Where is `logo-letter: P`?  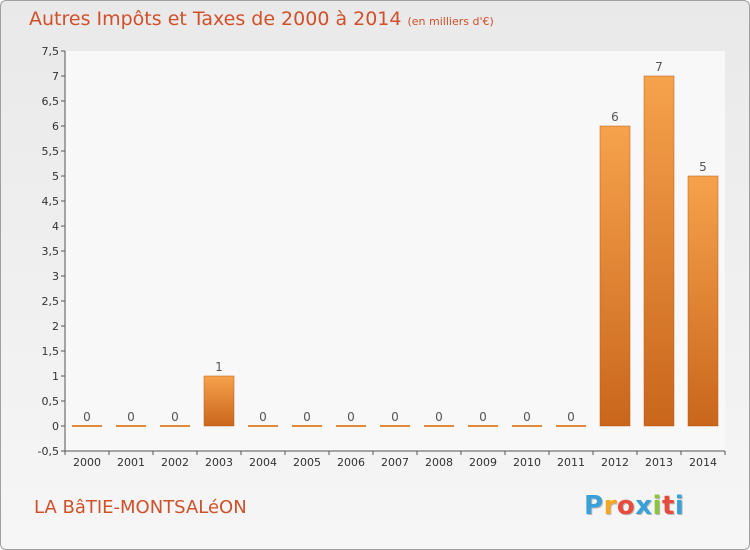 logo-letter: P is located at coordinates (594, 506).